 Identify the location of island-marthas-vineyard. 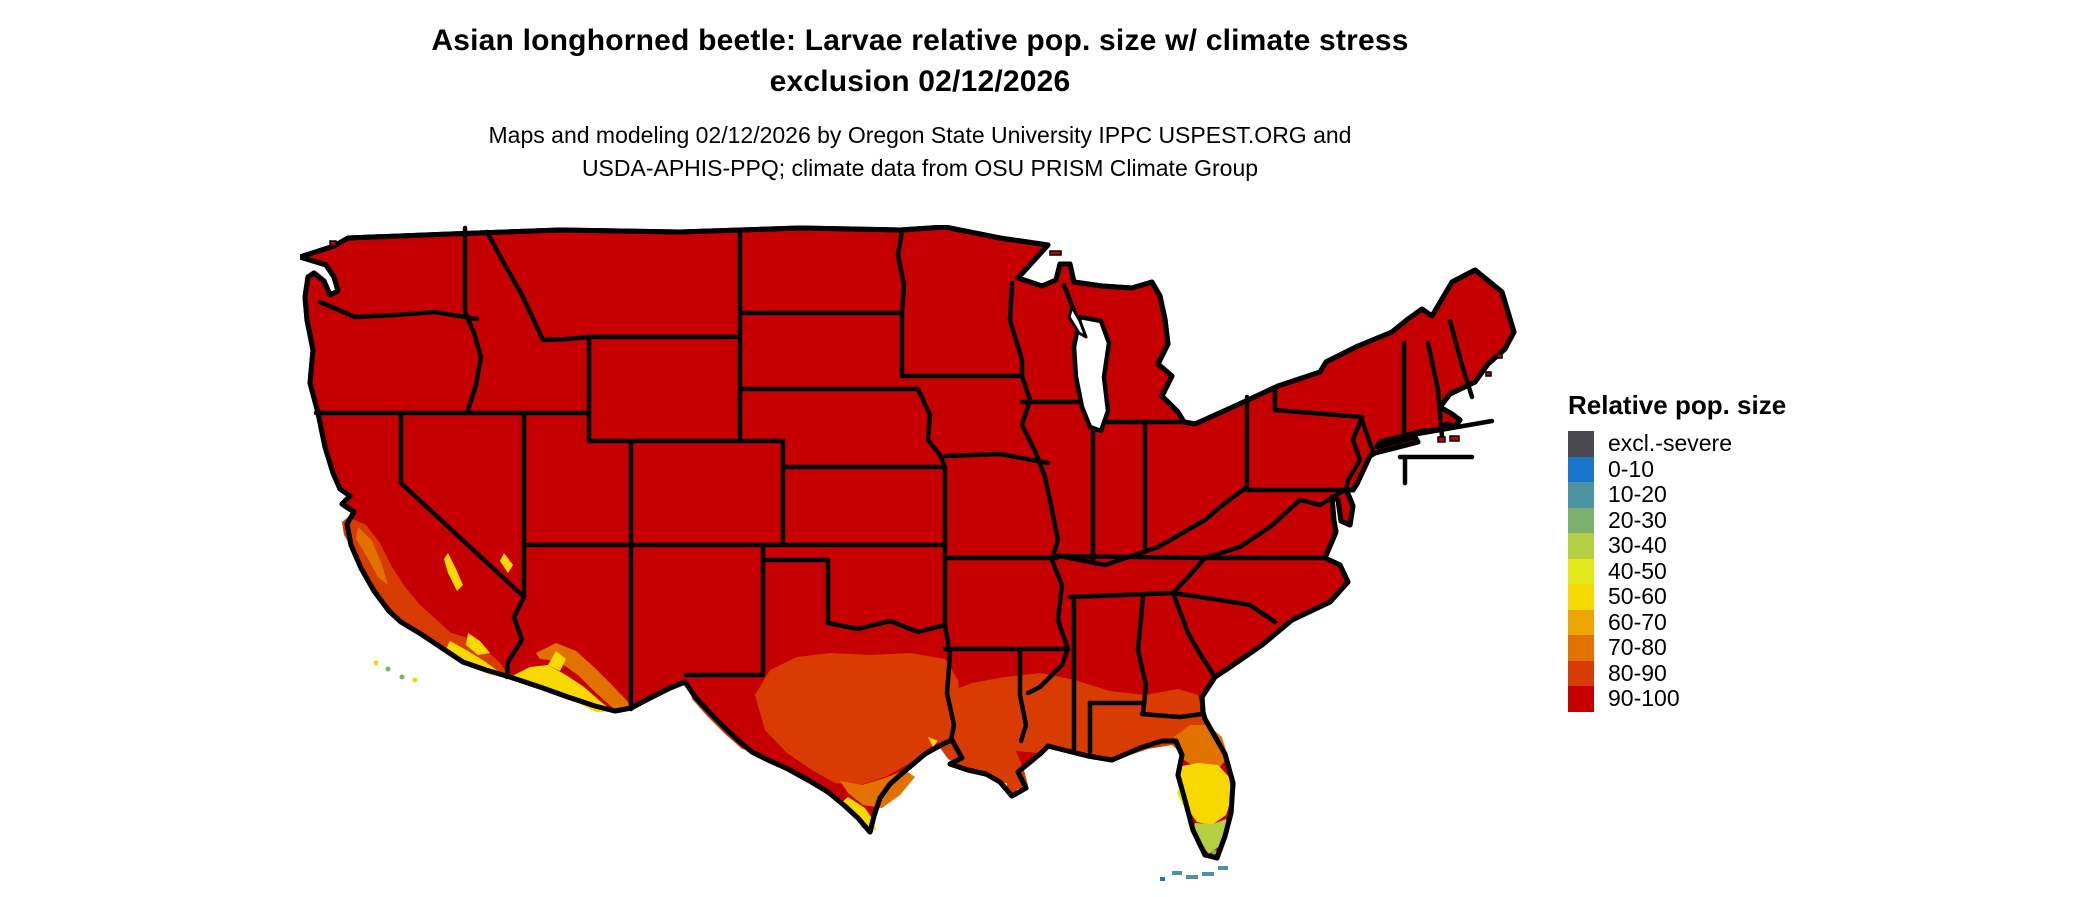
(1441, 439).